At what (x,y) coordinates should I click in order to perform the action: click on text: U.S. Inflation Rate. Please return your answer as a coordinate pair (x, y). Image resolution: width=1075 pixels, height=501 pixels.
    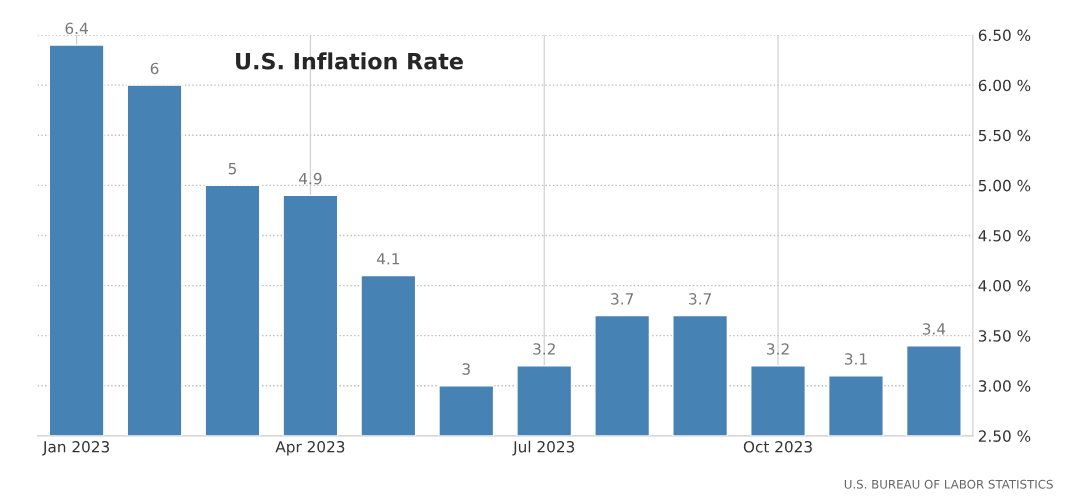
    Looking at the image, I should click on (349, 61).